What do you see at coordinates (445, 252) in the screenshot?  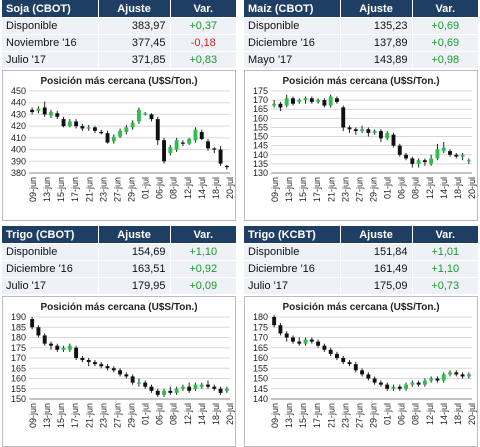 I see `var-value: +1,01` at bounding box center [445, 252].